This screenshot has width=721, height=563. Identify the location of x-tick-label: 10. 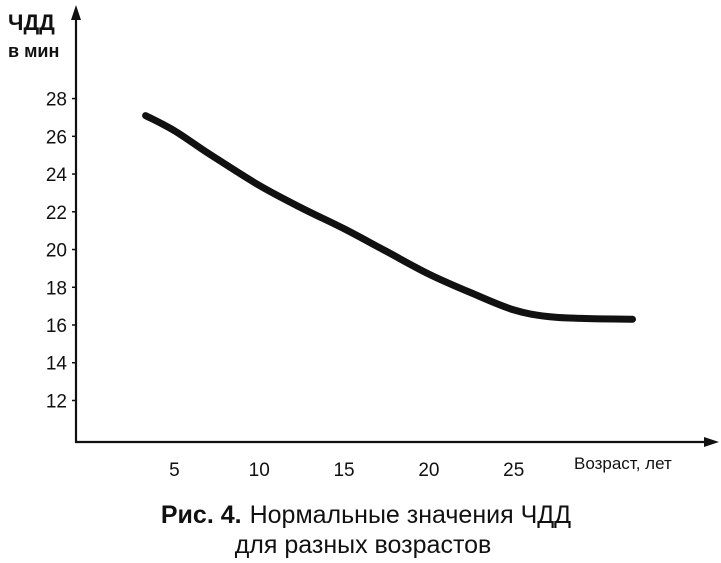
(259, 470).